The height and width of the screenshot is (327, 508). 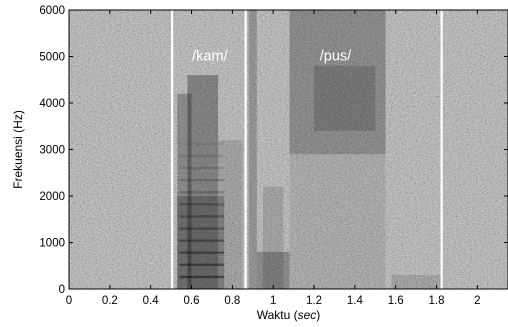 What do you see at coordinates (52, 104) in the screenshot?
I see `y-tick-label: 4000` at bounding box center [52, 104].